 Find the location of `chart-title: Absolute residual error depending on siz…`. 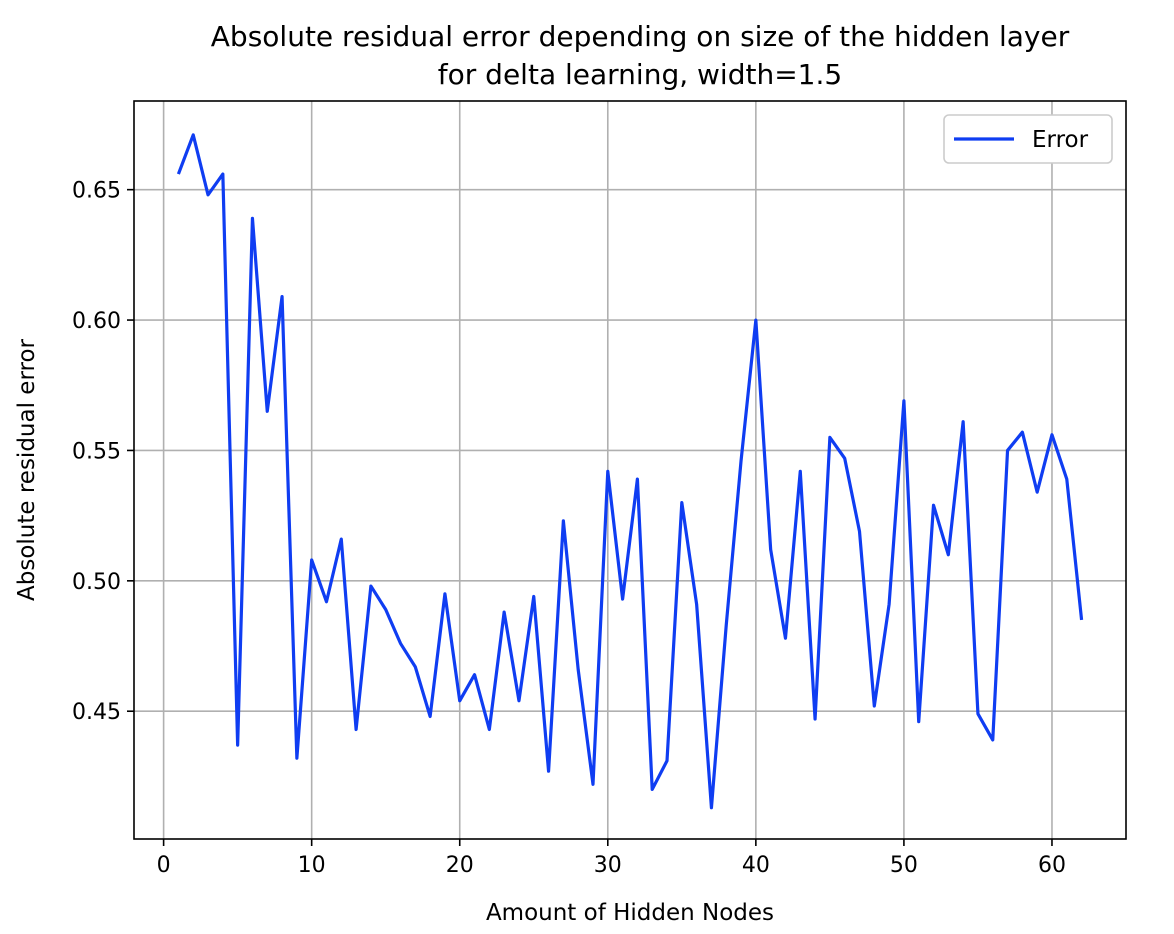

chart-title: Absolute residual error depending on siz… is located at coordinates (640, 36).